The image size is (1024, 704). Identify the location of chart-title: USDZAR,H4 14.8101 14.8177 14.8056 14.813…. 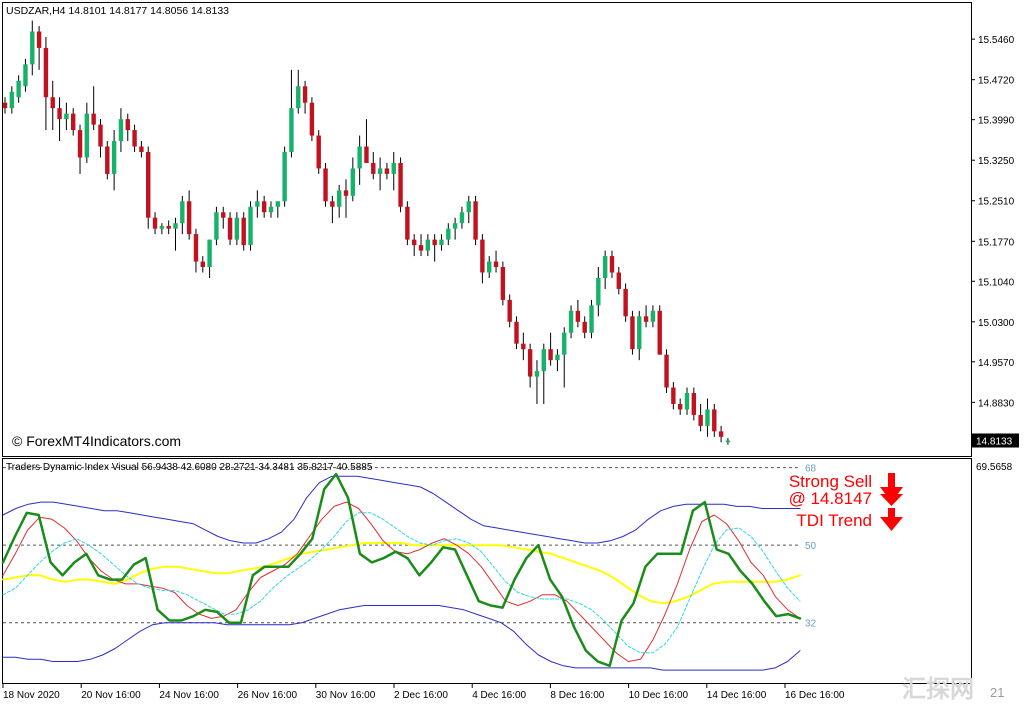
(117, 11).